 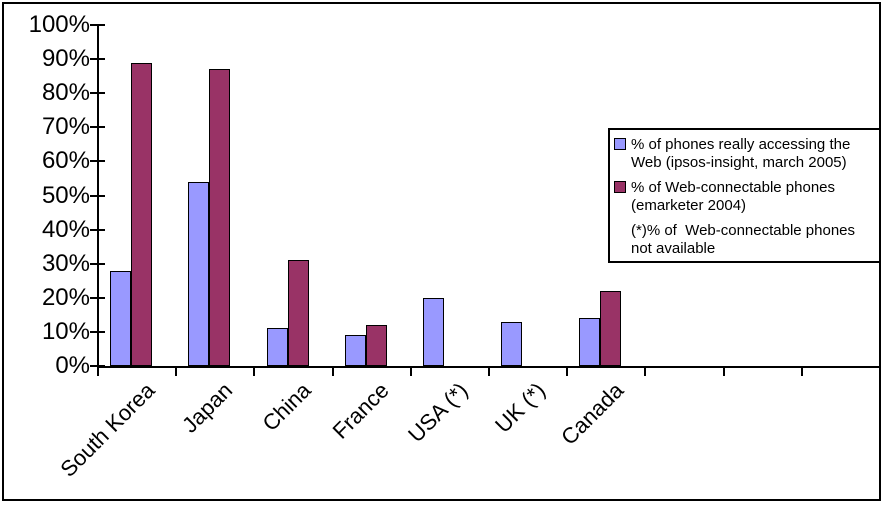 I want to click on bar-series1-uk, so click(x=512, y=344).